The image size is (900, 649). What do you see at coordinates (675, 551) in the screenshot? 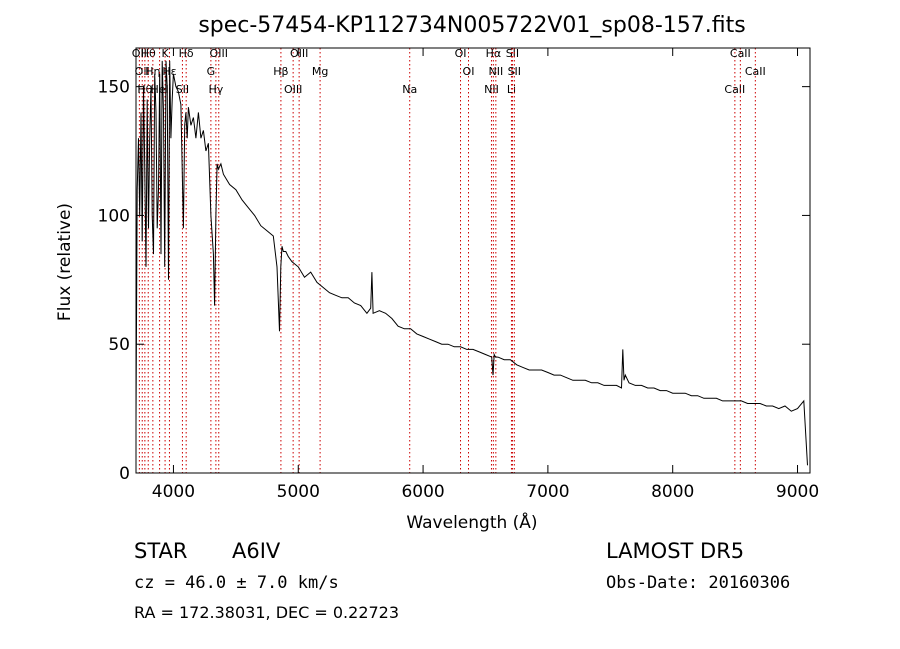
I see `survey-name: LAMOST DR5` at bounding box center [675, 551].